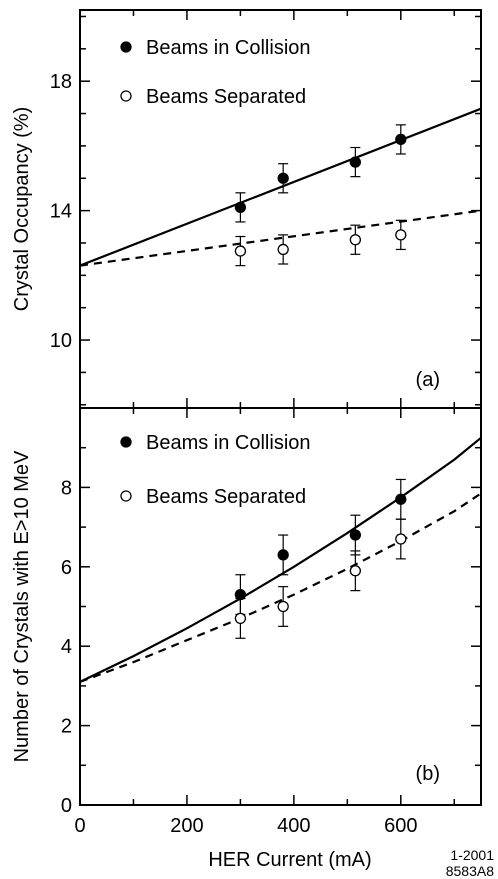 This screenshot has width=498, height=879. What do you see at coordinates (22, 606) in the screenshot?
I see `y-axis-title: Number of Crystals with E>10 MeV` at bounding box center [22, 606].